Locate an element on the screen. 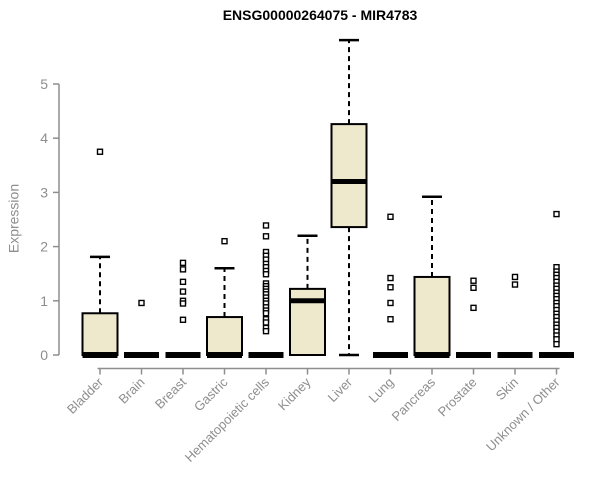  x-category-label: Skin is located at coordinates (507, 389).